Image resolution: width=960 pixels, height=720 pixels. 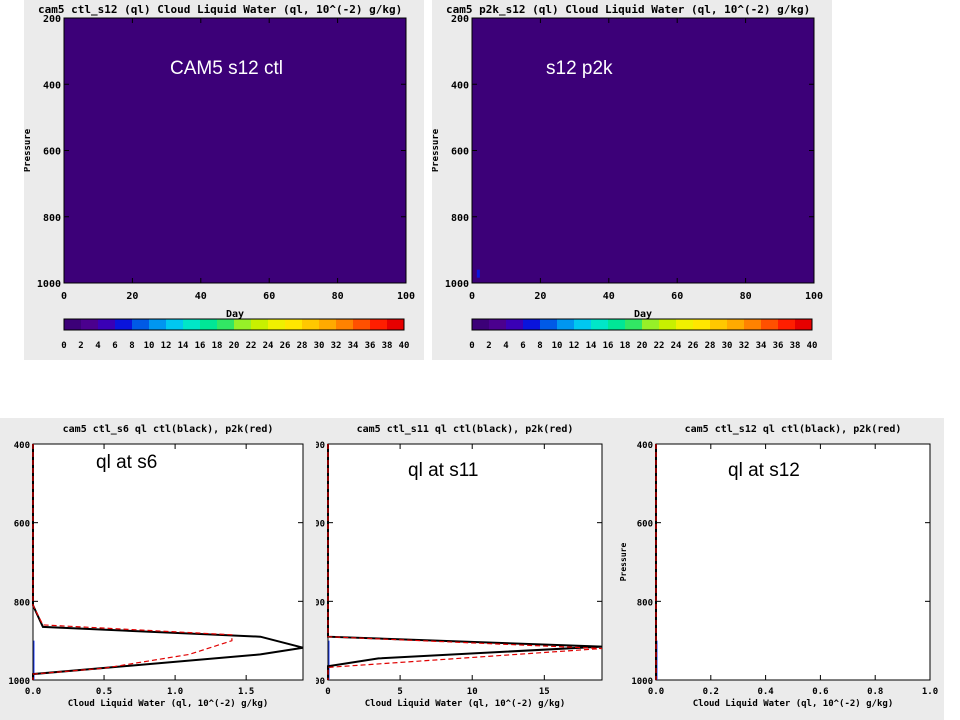 I want to click on series-line-ctl, so click(x=168, y=562).